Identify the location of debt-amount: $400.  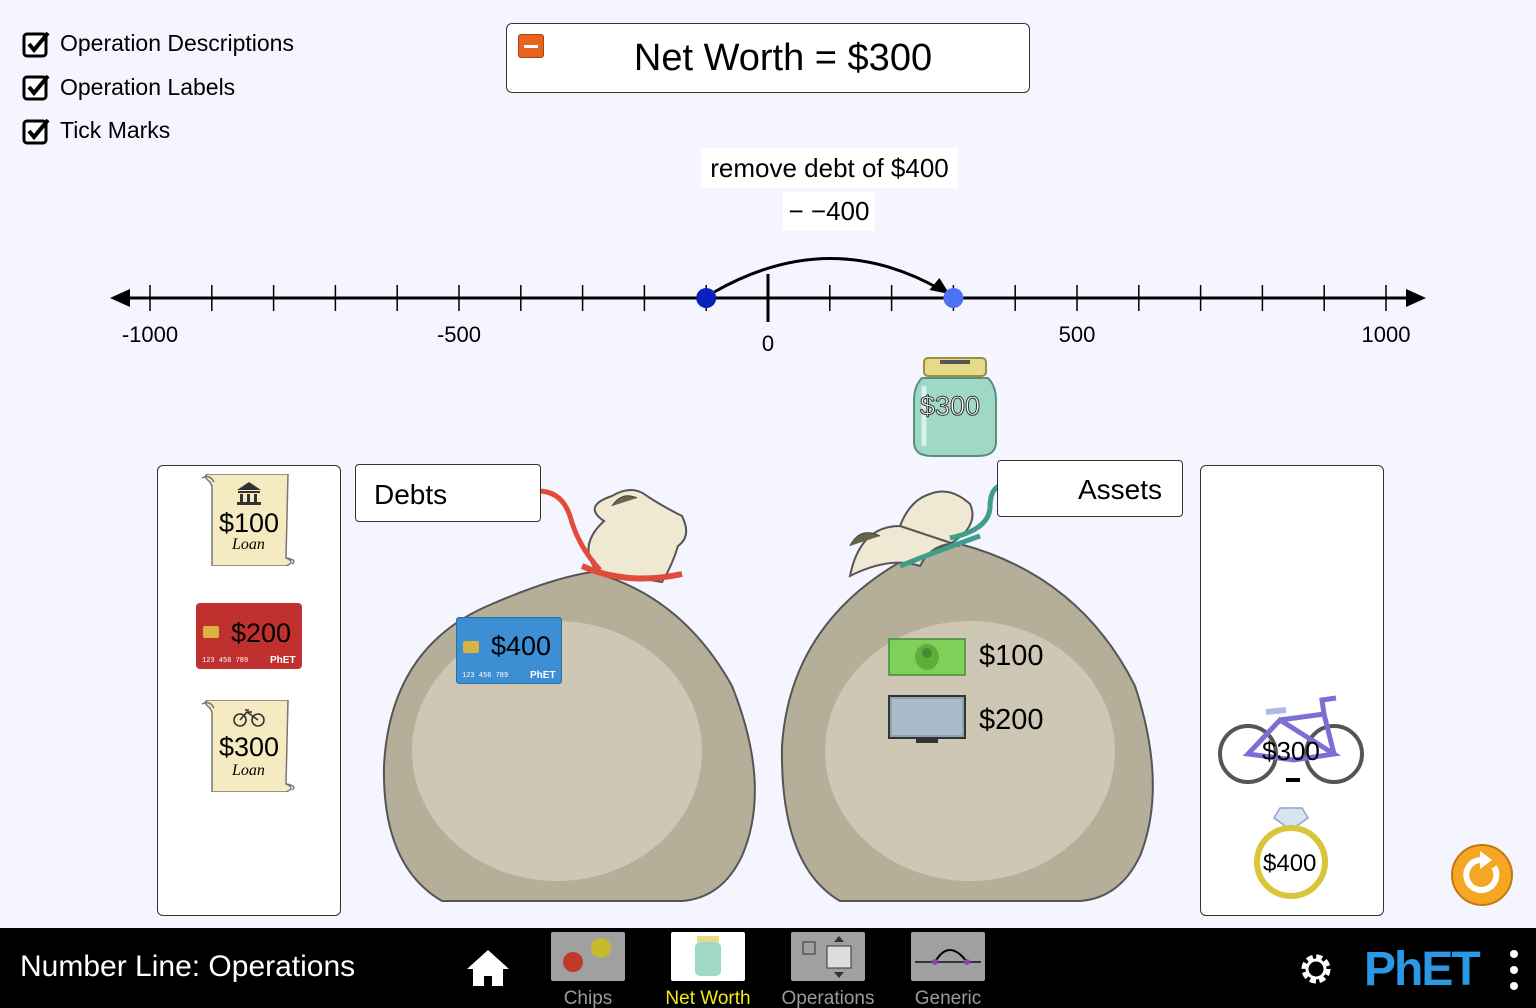
(521, 646).